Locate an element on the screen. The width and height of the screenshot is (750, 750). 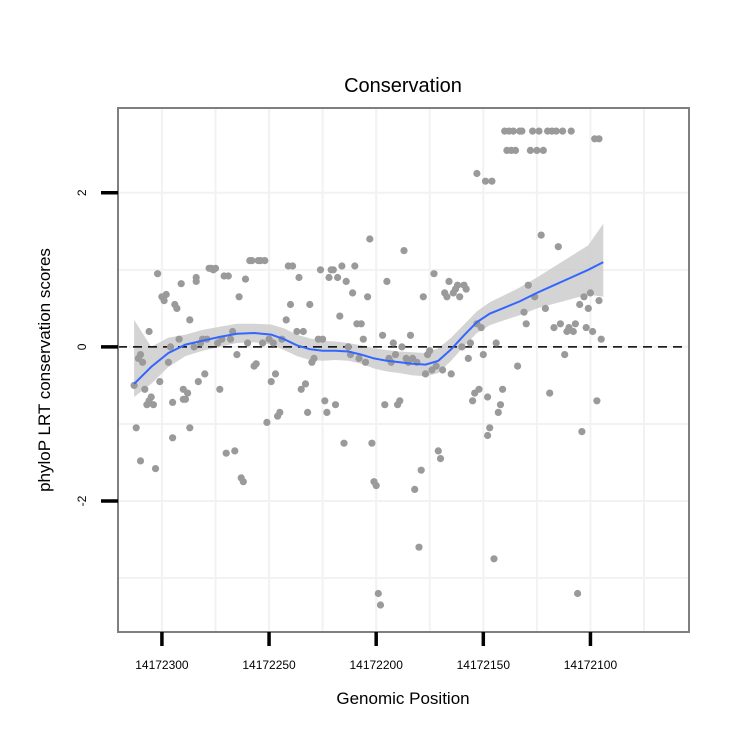
y-axis-ticks: 2 0 -2 is located at coordinates (96, 347).